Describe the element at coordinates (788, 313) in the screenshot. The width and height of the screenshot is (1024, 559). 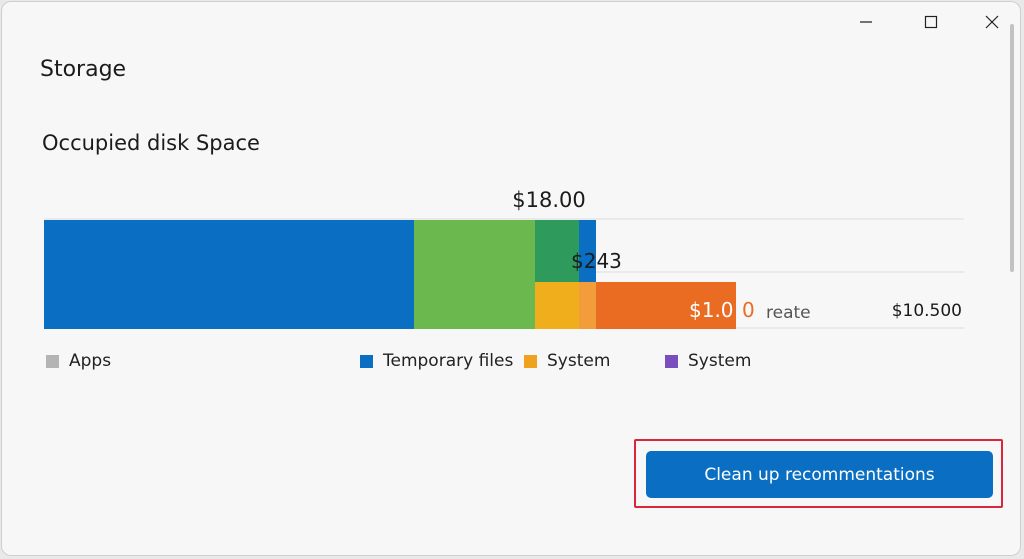
I see `chart-label-trail: reate` at that location.